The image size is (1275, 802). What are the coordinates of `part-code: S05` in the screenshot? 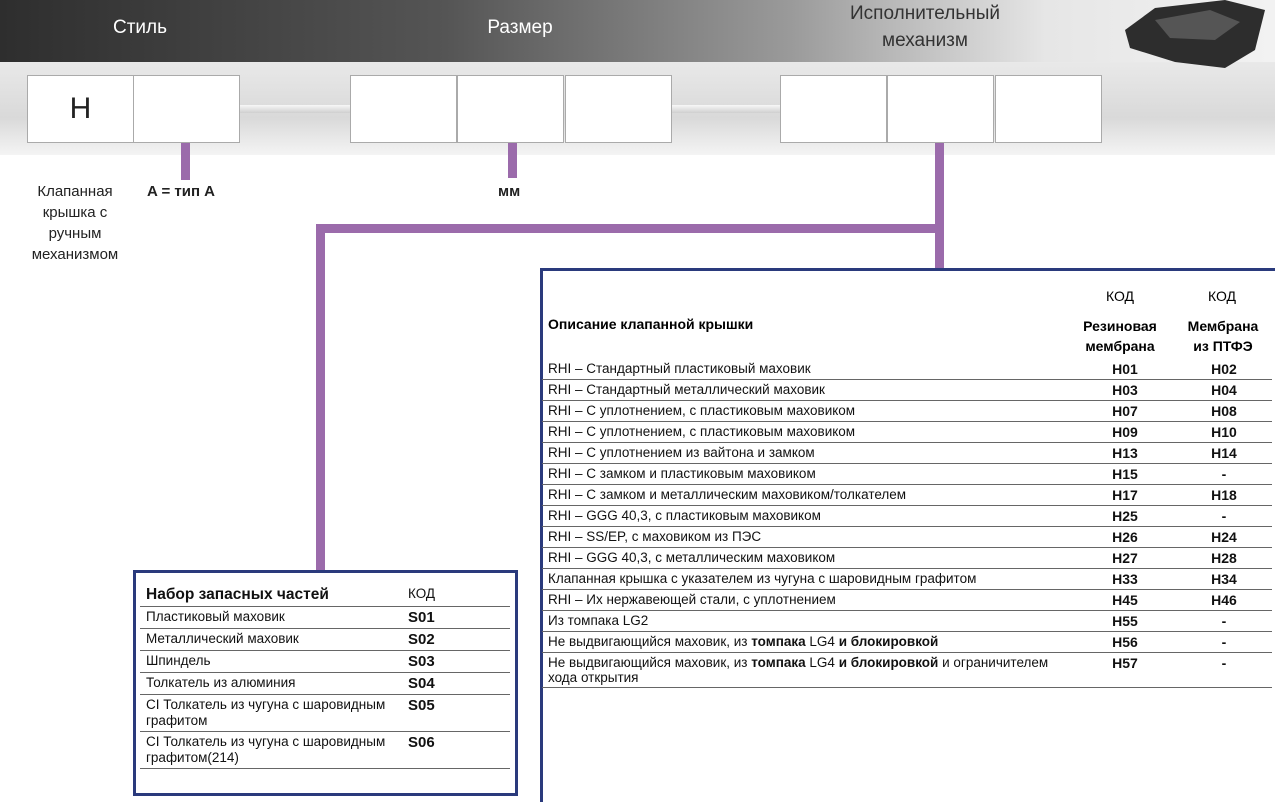 It's located at (456, 713).